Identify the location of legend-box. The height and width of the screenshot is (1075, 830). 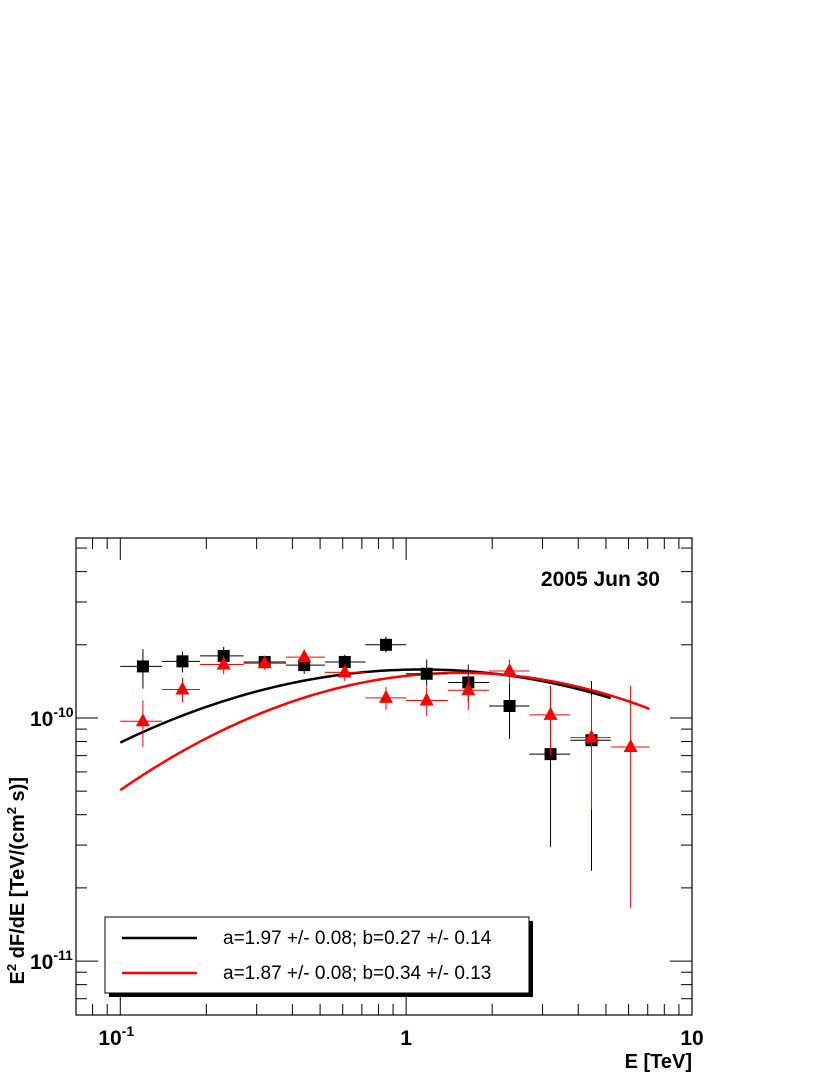
(317, 955).